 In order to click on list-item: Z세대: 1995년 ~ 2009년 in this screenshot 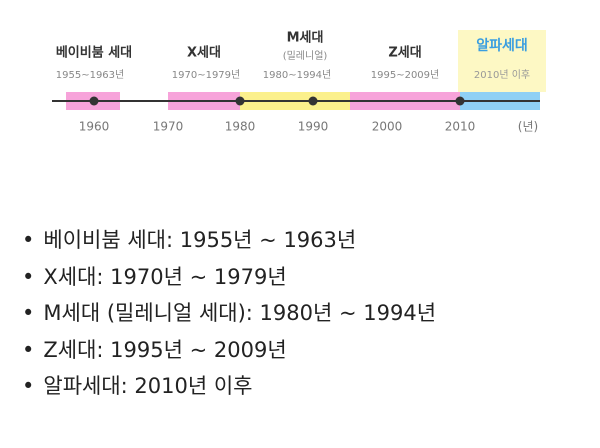, I will do `click(229, 350)`.